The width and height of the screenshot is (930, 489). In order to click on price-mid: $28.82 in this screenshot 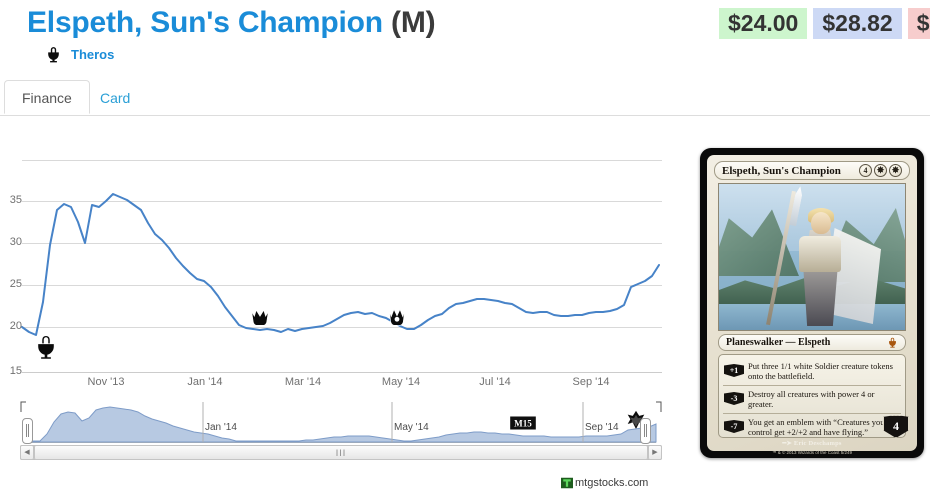, I will do `click(857, 23)`.